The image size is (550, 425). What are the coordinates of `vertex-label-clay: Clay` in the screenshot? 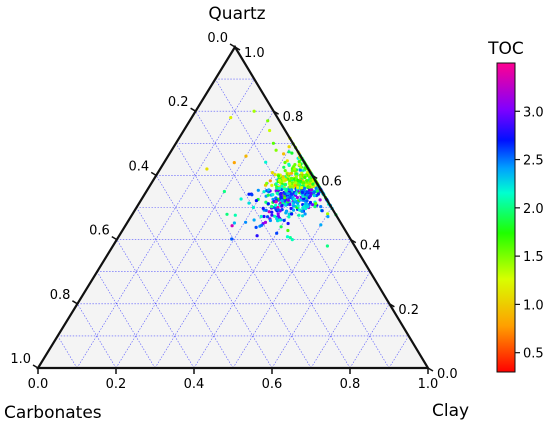 It's located at (450, 411).